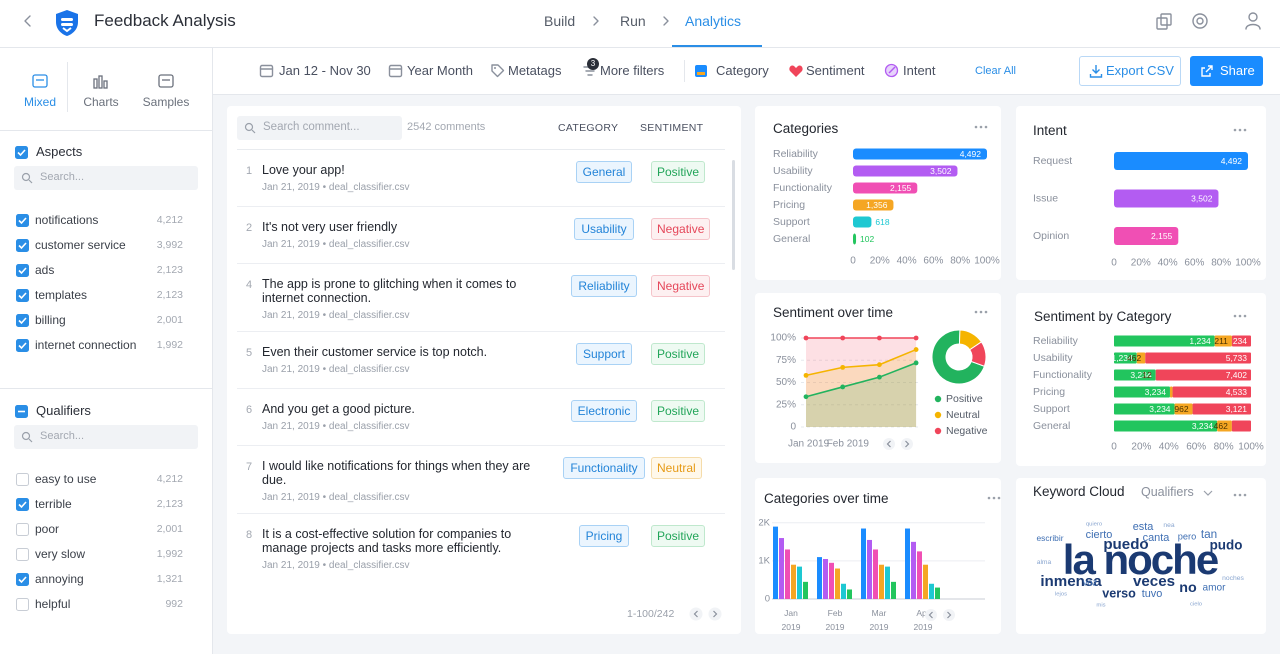 The height and width of the screenshot is (654, 1280). I want to click on cloud-filter: Qualifiers, so click(1167, 492).